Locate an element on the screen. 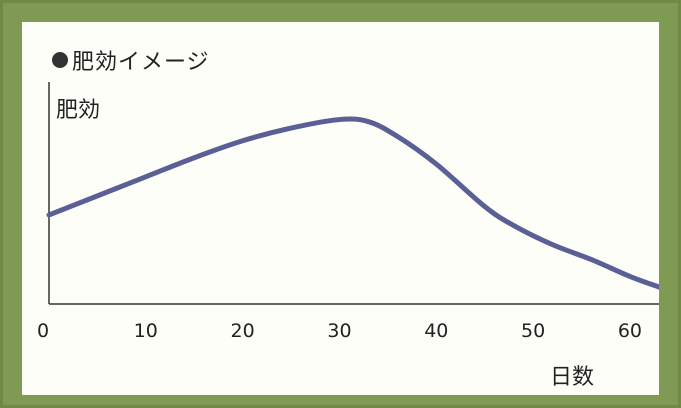 Image resolution: width=681 pixels, height=408 pixels. x-tick-label: 30 is located at coordinates (339, 331).